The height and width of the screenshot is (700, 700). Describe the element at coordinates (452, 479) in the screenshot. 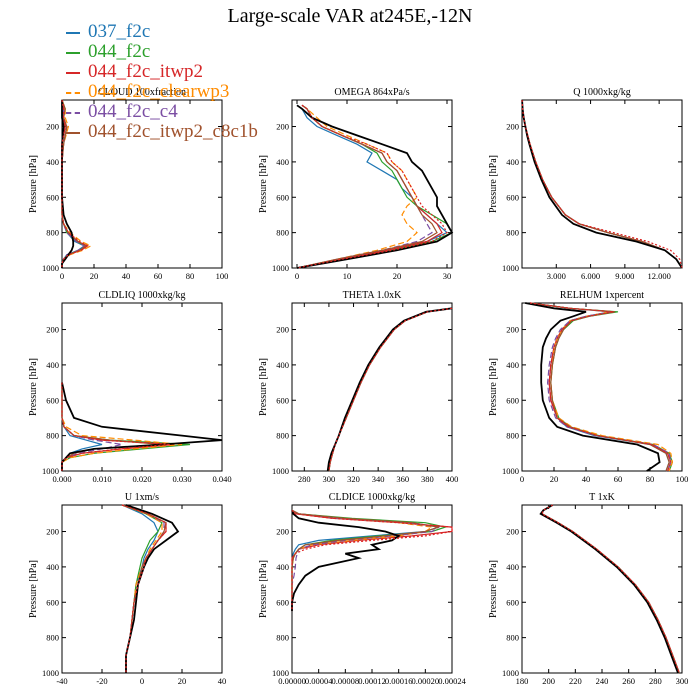

I see `x-tick-label: 400` at that location.